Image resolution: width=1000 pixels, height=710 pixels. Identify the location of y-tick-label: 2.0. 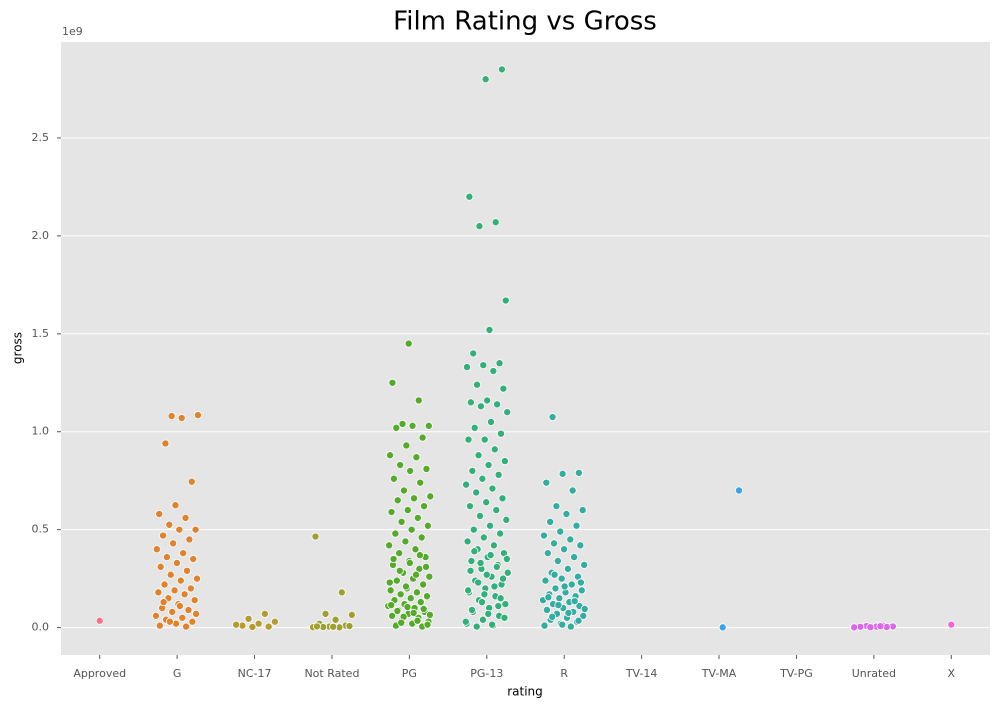
(41, 235).